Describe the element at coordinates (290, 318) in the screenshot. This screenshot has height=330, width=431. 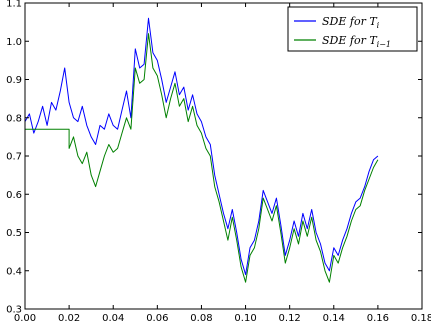
I see `x-tick-label: 0.12` at that location.